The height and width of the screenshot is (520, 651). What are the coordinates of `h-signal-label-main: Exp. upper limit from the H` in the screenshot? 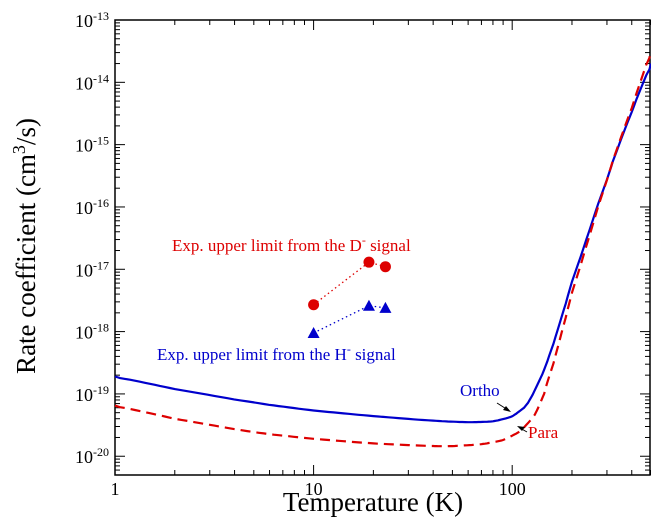 It's located at (252, 354).